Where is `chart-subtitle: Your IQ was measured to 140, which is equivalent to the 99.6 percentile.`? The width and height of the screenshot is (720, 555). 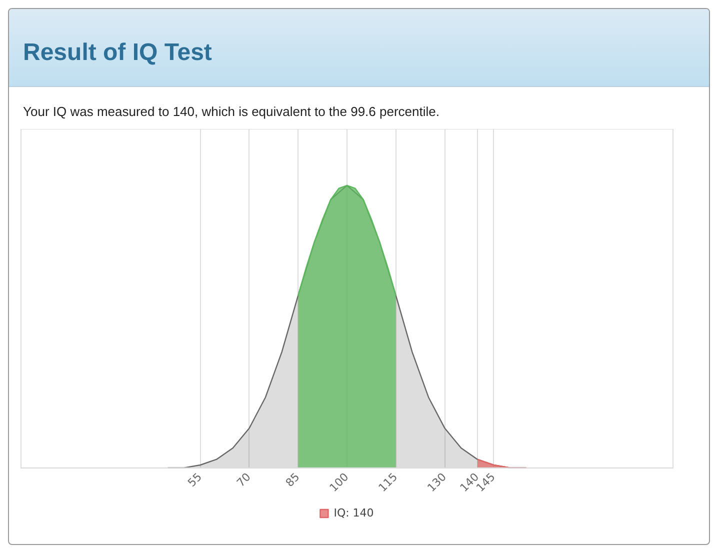
chart-subtitle: Your IQ was measured to 140, which is equivalent to the 99.6 percentile. is located at coordinates (231, 111).